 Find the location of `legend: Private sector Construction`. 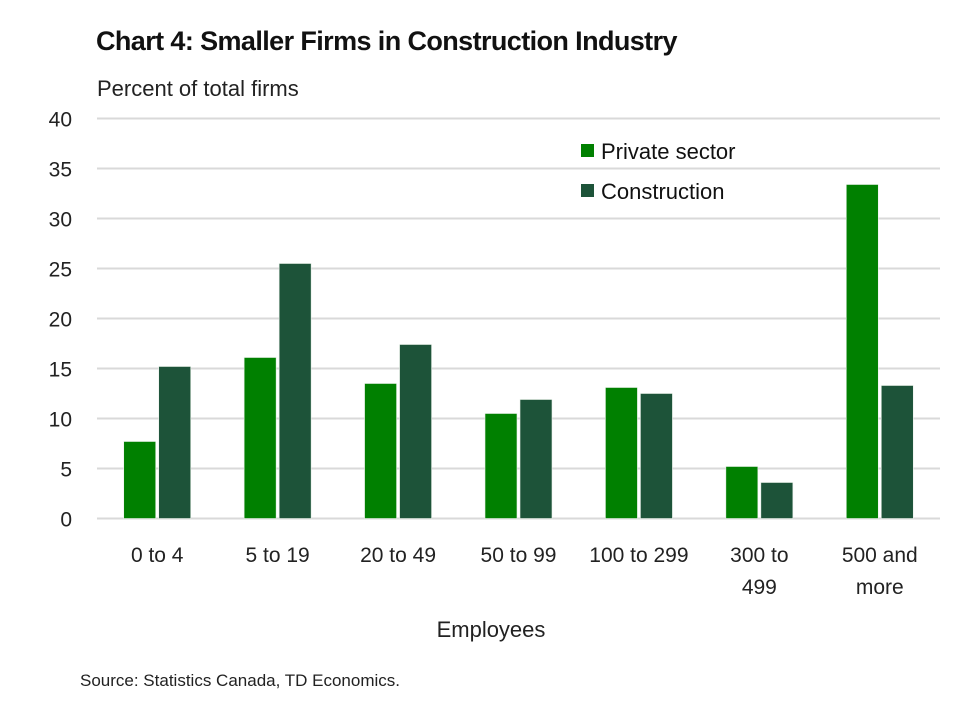

legend: Private sector Construction is located at coordinates (658, 171).